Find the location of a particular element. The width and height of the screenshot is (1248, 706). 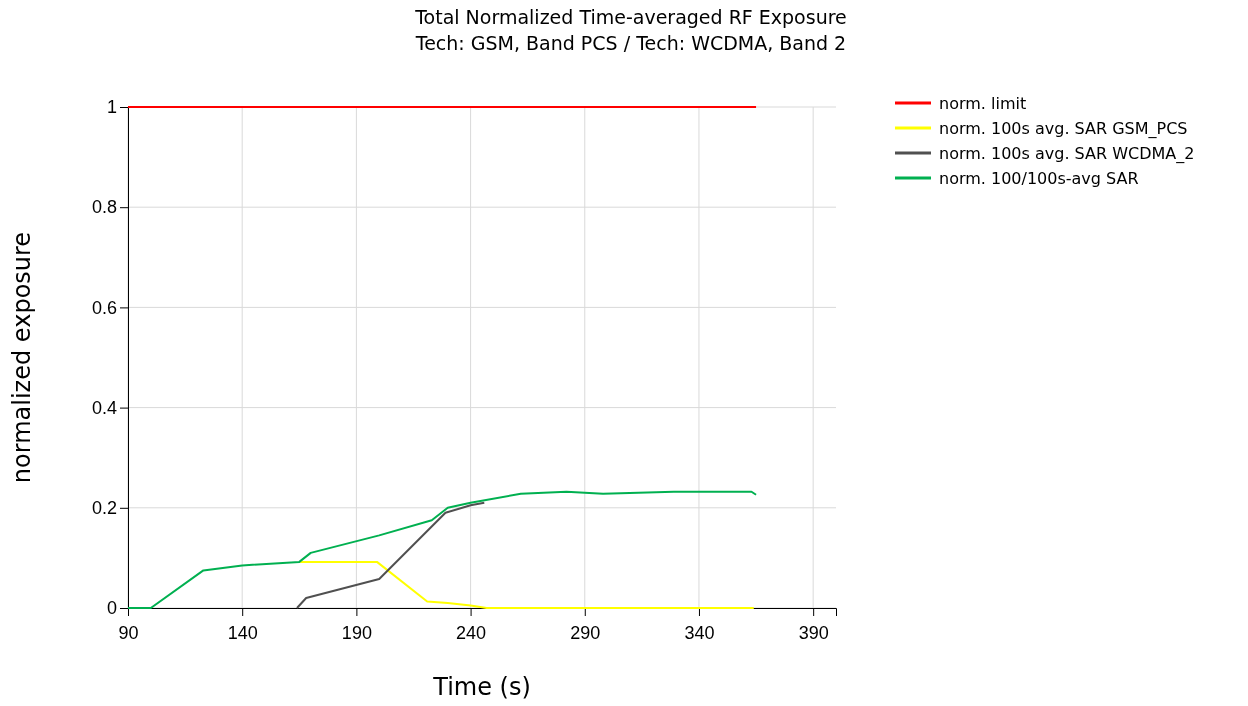

chart-subtitle: Tech: GSM, Band PCS / Tech: WCDMA, Band 2 is located at coordinates (630, 43).